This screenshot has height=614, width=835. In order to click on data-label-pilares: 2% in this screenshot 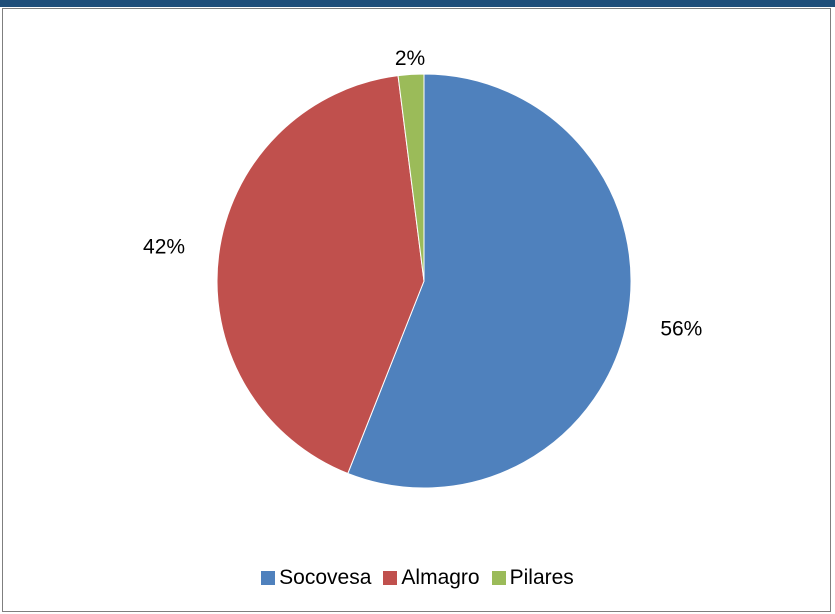, I will do `click(410, 58)`.